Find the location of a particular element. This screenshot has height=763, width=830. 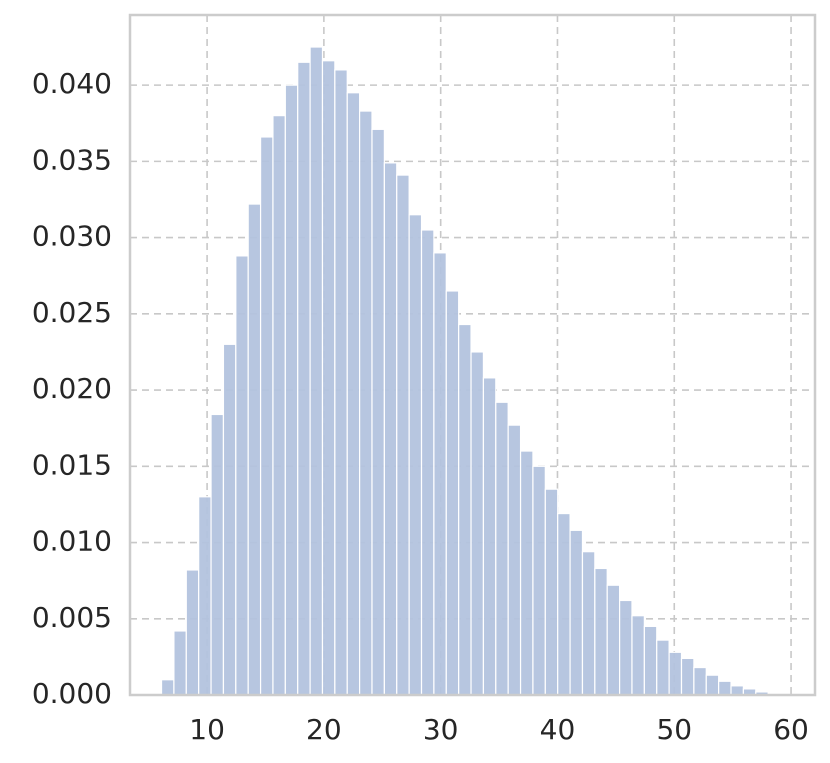

x-tick-label: 40 is located at coordinates (558, 729).